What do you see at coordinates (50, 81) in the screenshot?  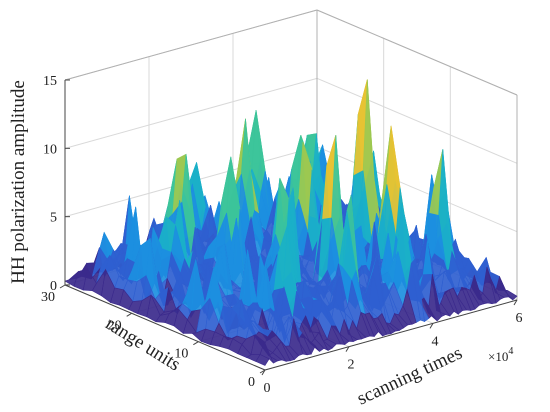 I see `z-tick-label: 15` at bounding box center [50, 81].